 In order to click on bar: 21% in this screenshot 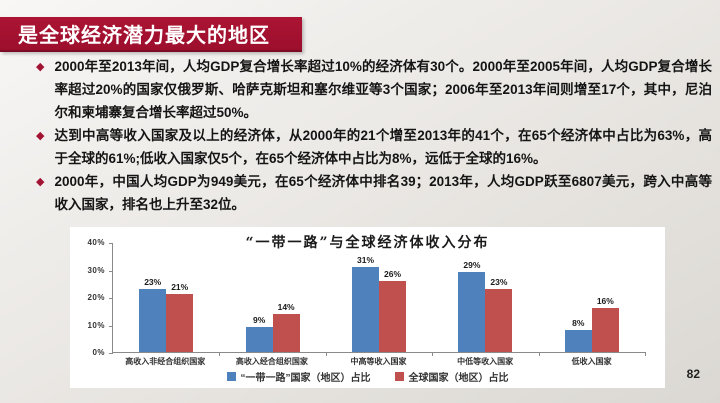, I will do `click(180, 317)`.